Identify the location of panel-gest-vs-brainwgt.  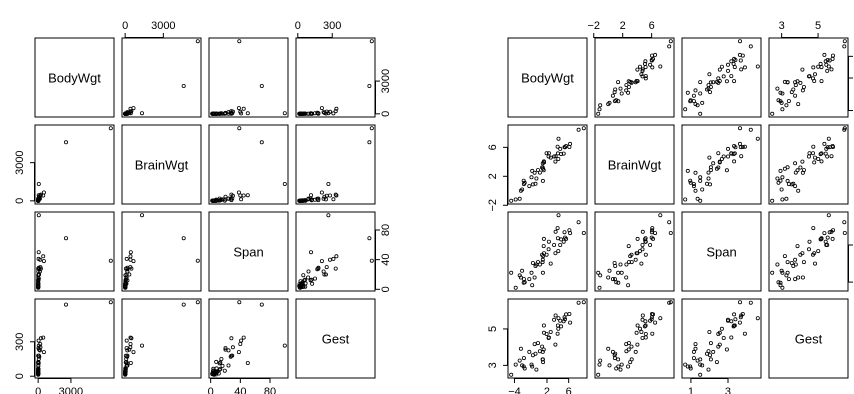
(161, 338).